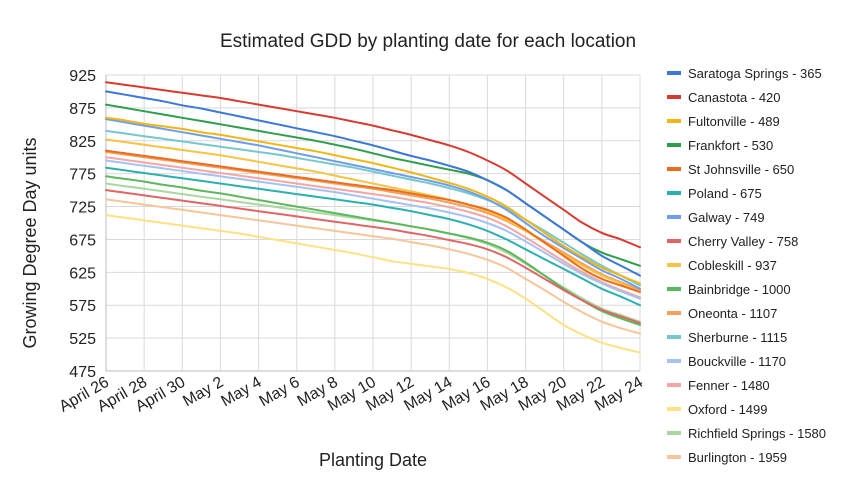 The width and height of the screenshot is (863, 484). I want to click on legend-item: Cobleskill - 937, so click(722, 265).